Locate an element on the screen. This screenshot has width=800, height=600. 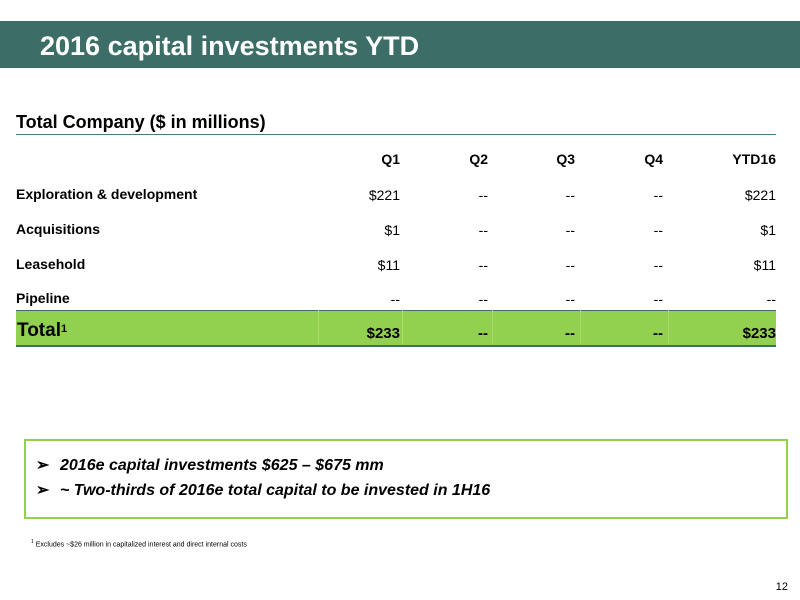
column-header-q3: Q3 is located at coordinates (565, 159).